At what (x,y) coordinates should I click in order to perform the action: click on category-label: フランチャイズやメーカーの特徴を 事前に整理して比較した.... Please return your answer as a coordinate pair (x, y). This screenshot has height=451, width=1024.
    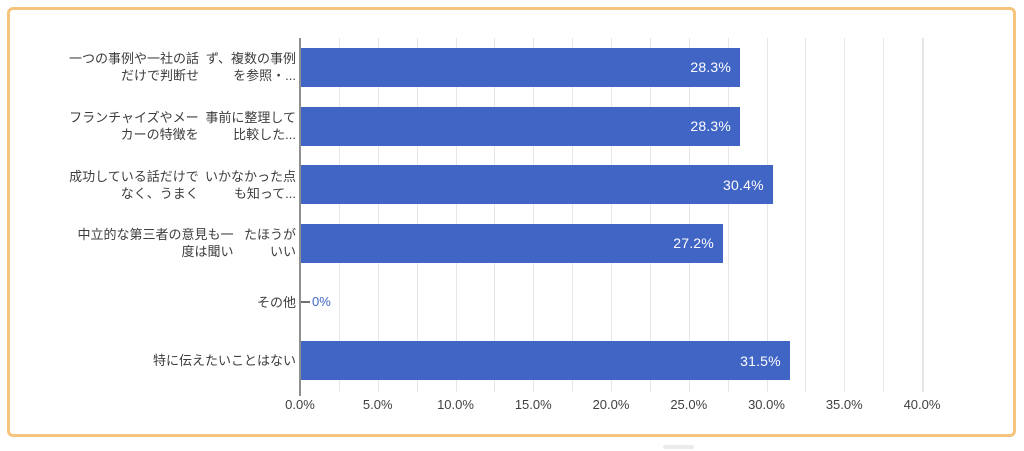
    Looking at the image, I should click on (181, 126).